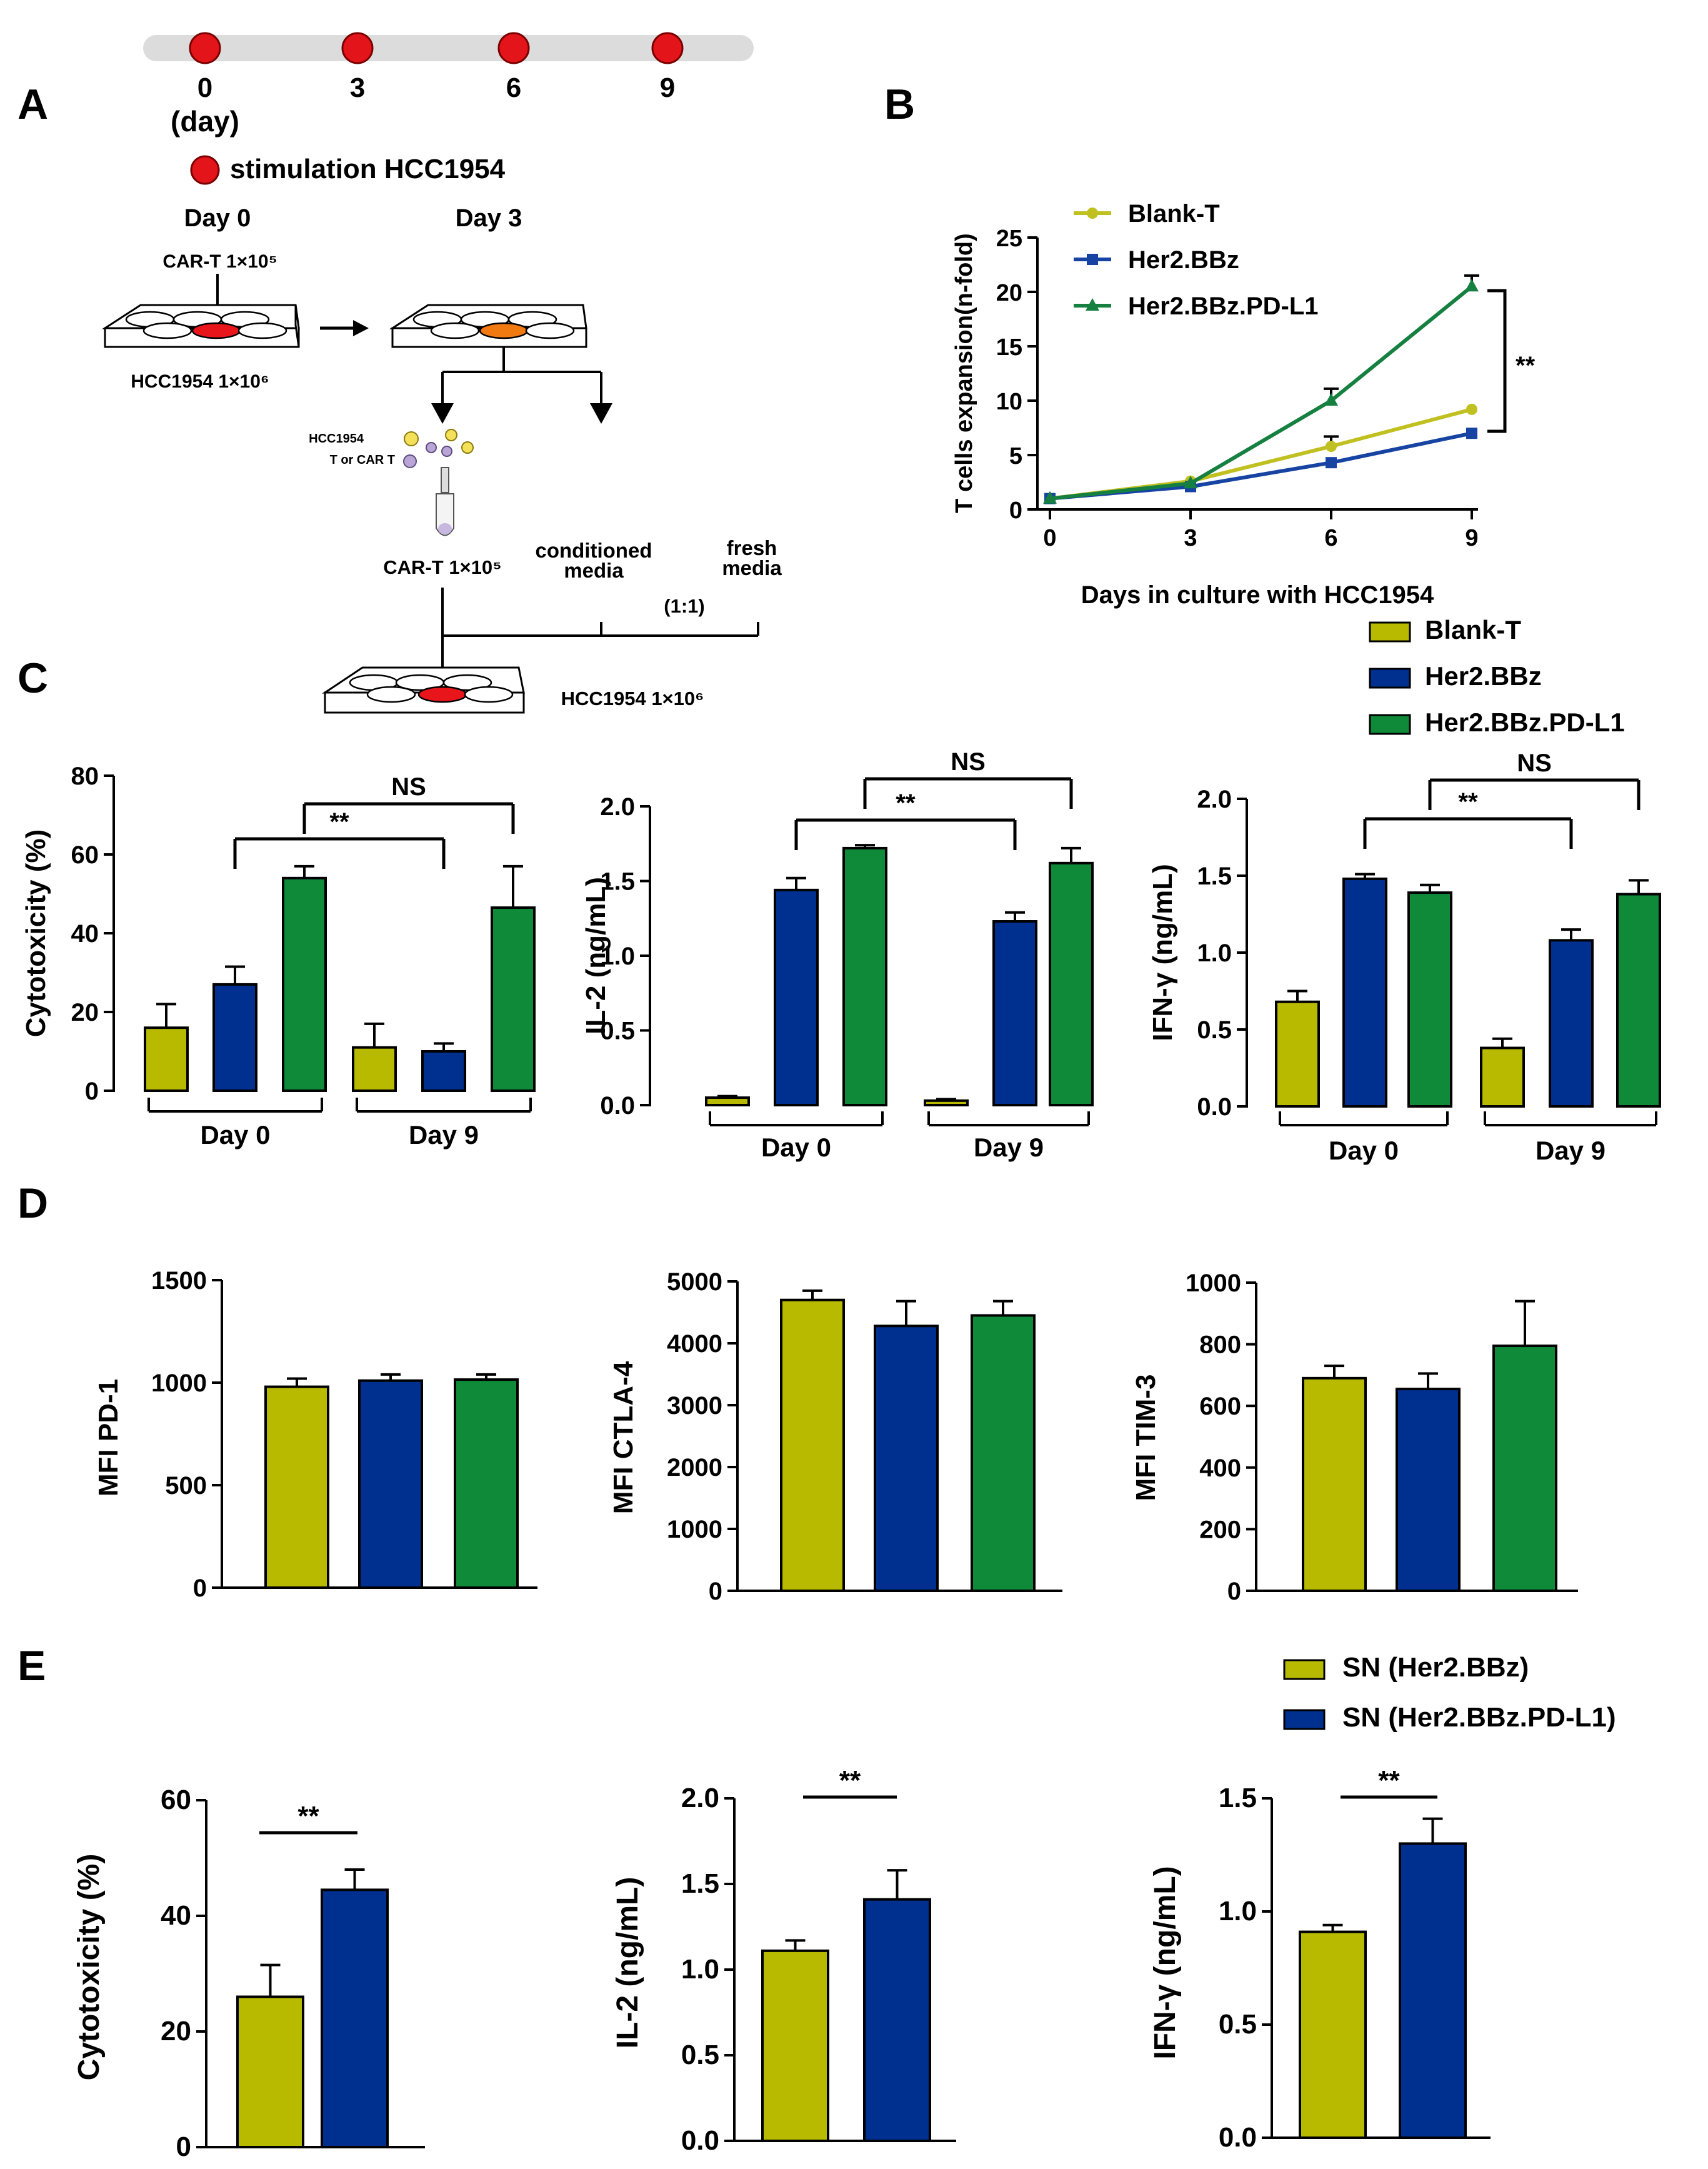  What do you see at coordinates (623, 1437) in the screenshot?
I see `y-axis-label: MFI CTLA-4` at bounding box center [623, 1437].